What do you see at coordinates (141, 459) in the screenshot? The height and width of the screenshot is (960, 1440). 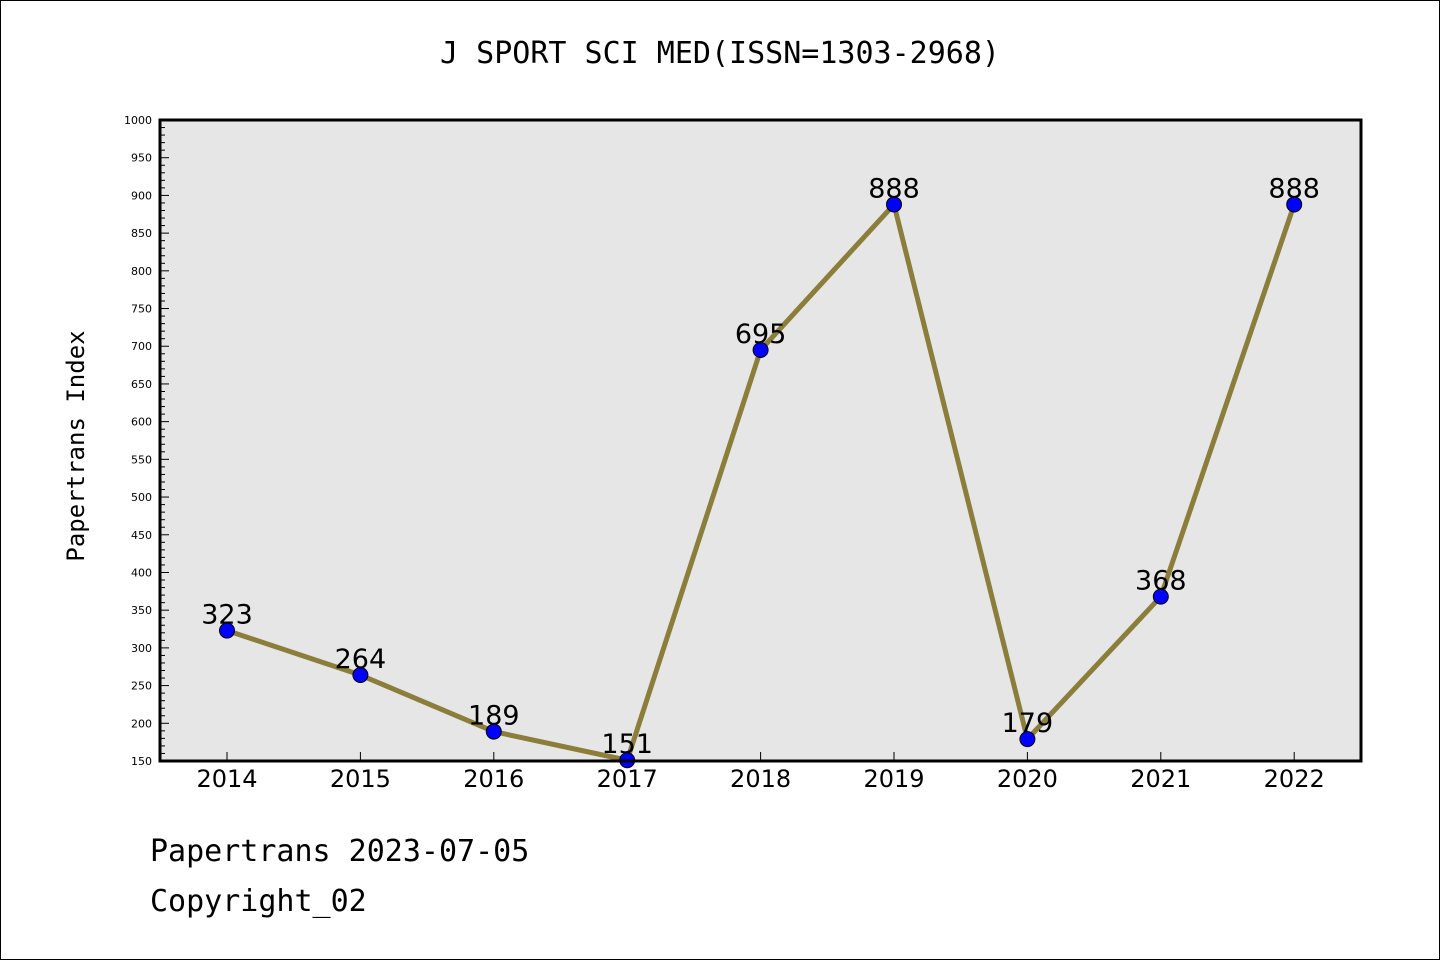 I see `y-tick-label: 550` at bounding box center [141, 459].